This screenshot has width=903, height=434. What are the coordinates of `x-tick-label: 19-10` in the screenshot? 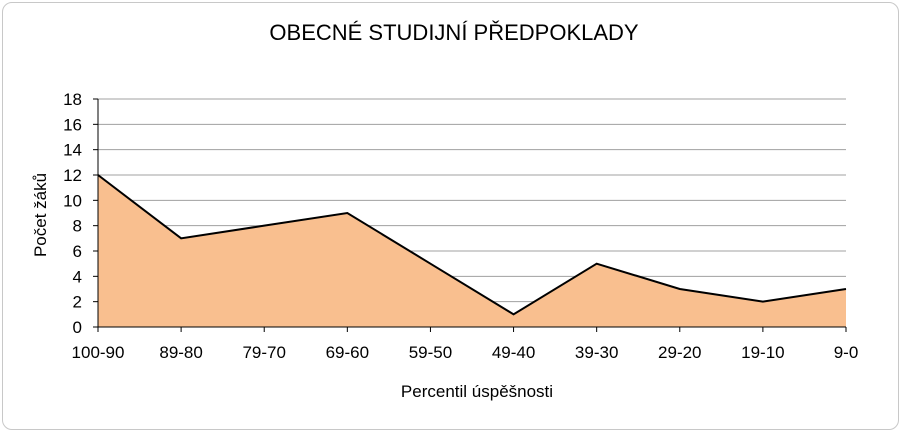 It's located at (762, 352).